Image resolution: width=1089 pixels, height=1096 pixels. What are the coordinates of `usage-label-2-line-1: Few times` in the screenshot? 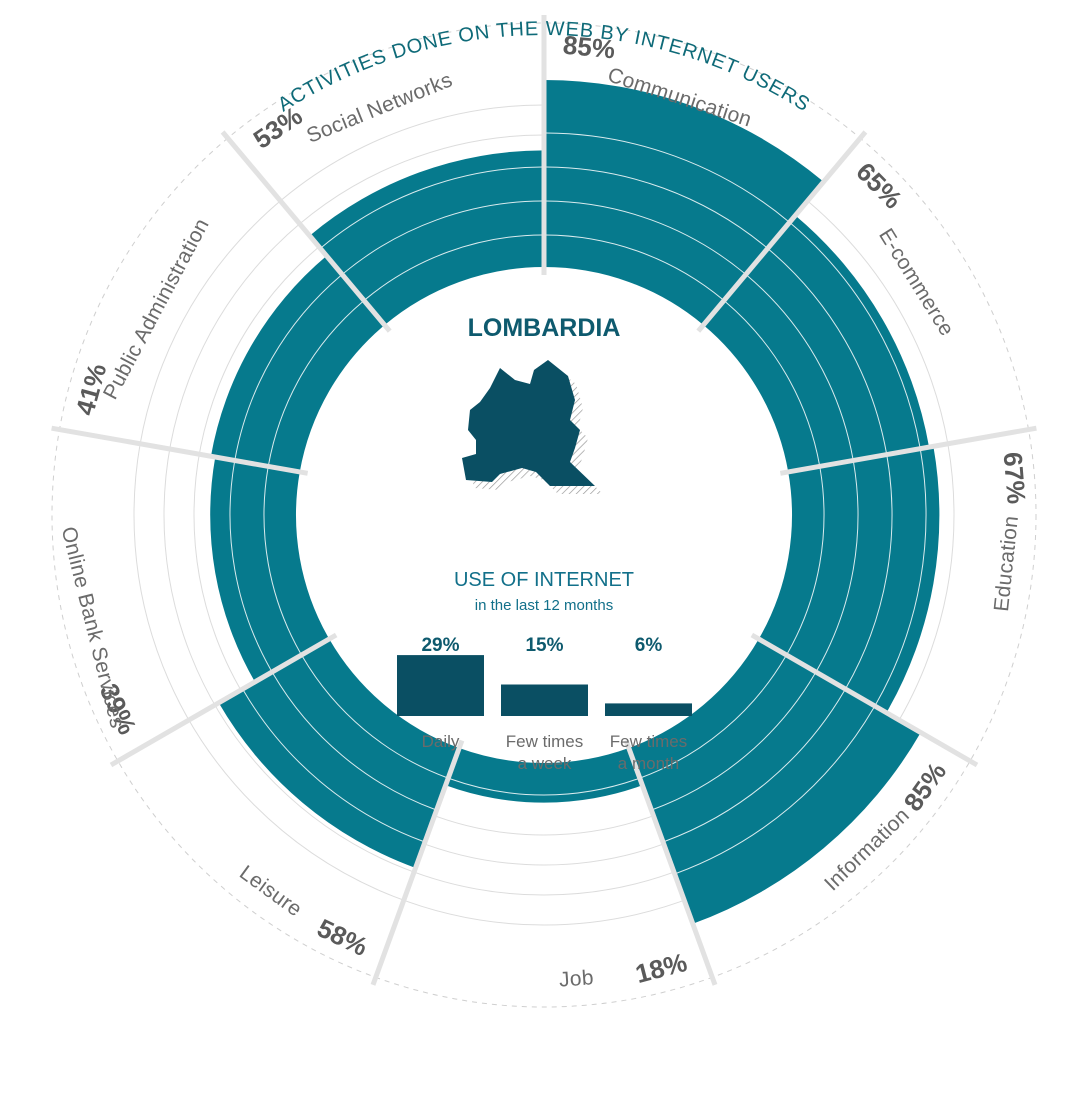 It's located at (544, 741).